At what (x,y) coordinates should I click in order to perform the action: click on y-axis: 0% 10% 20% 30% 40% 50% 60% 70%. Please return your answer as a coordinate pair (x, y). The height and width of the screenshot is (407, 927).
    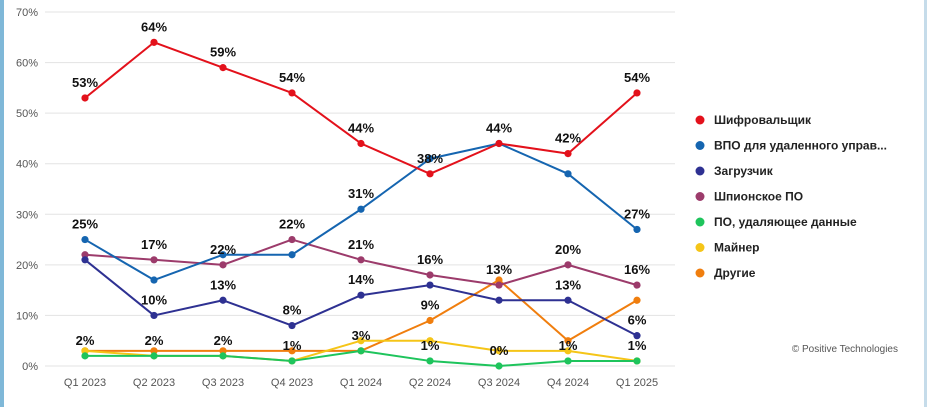
    Looking at the image, I should click on (27, 190).